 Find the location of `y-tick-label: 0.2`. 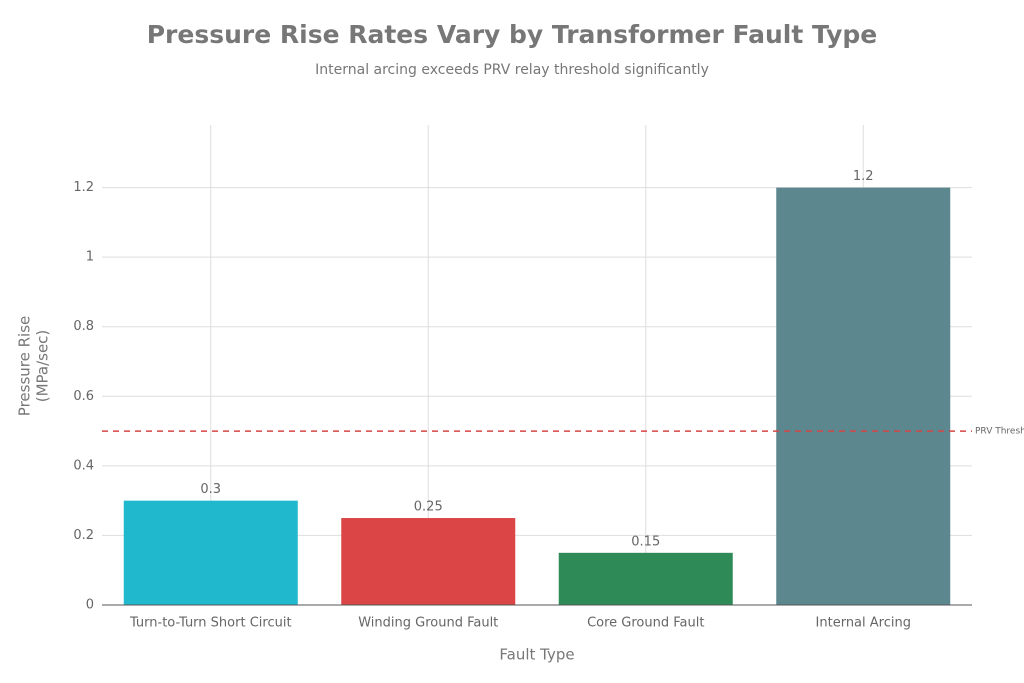

y-tick-label: 0.2 is located at coordinates (83, 535).